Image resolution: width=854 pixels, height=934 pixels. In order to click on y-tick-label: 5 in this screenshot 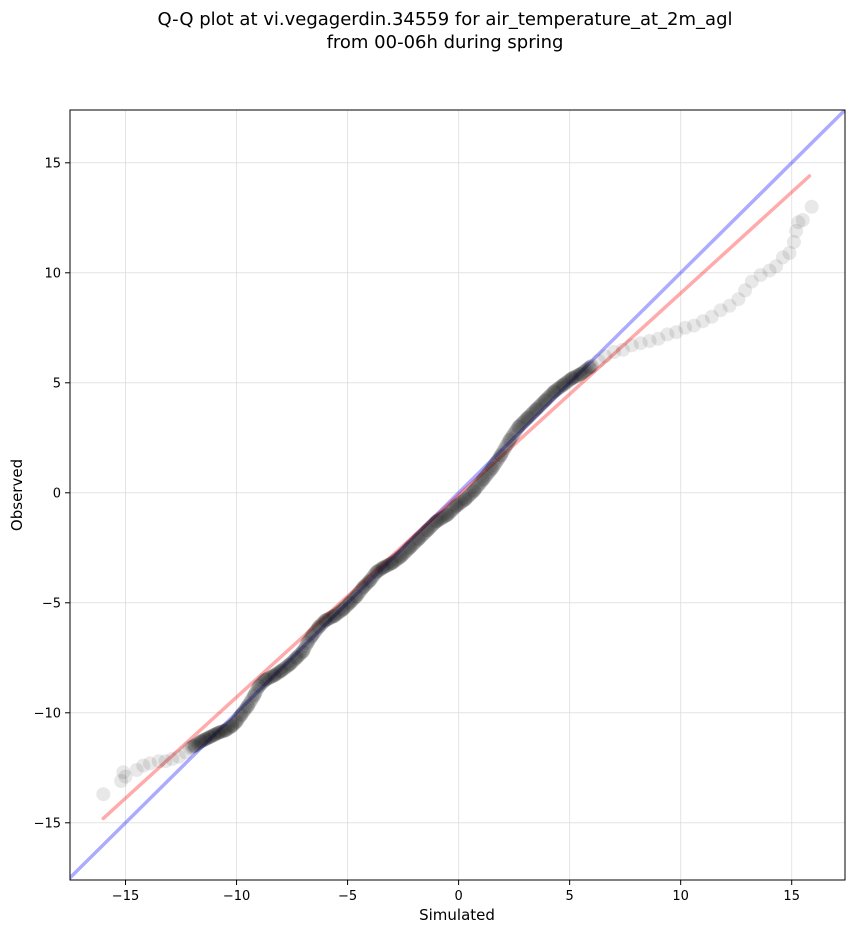, I will do `click(57, 383)`.